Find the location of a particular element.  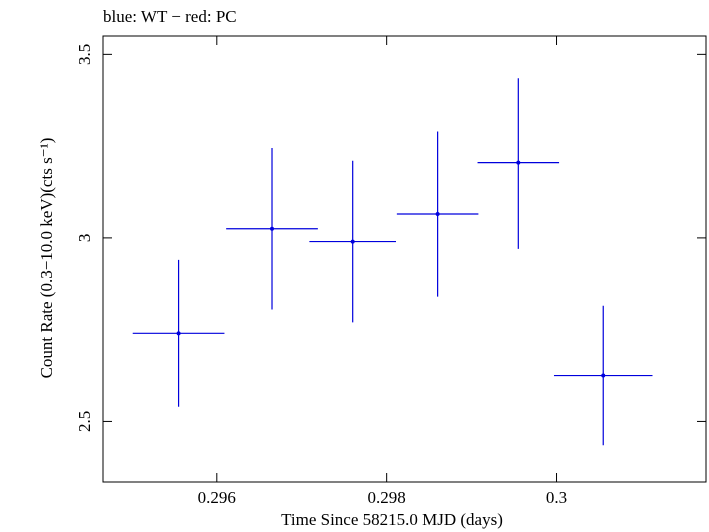

y-tick-label: 3 is located at coordinates (84, 238).